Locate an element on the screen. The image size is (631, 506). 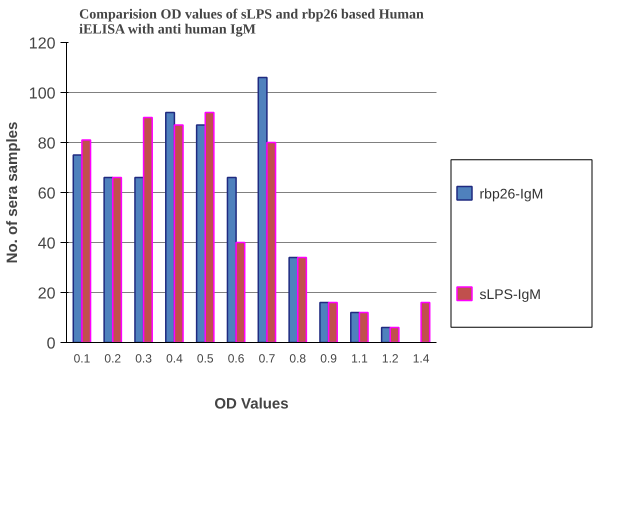
x-tick-label: 0.3 is located at coordinates (143, 359).